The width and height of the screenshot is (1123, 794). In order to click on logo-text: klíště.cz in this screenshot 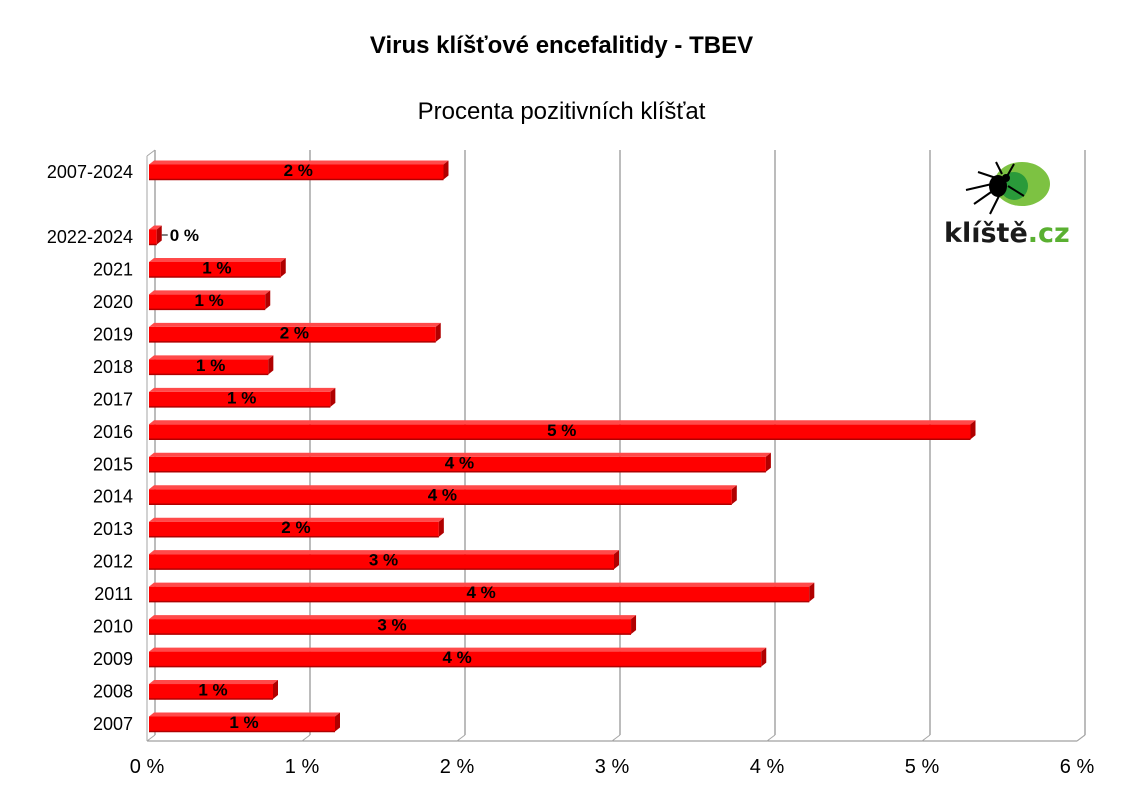, I will do `click(1007, 233)`.